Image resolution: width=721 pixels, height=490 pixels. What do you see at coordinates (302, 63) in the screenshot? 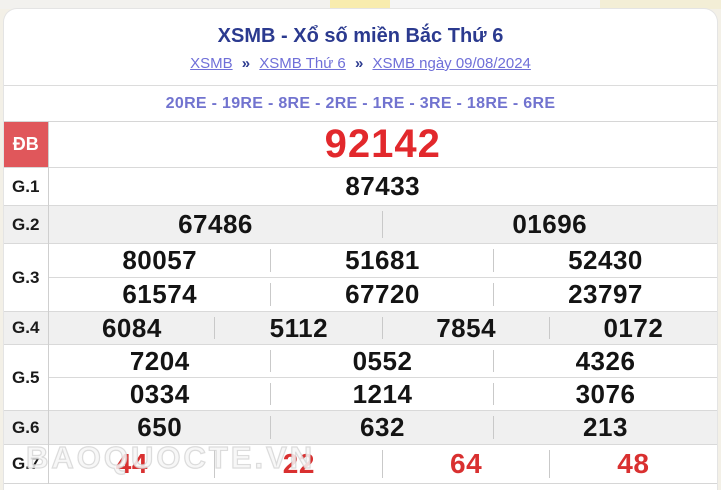
I see `breadcrumb-link-xsmb-thu-6: XSMB Thứ 6` at bounding box center [302, 63].